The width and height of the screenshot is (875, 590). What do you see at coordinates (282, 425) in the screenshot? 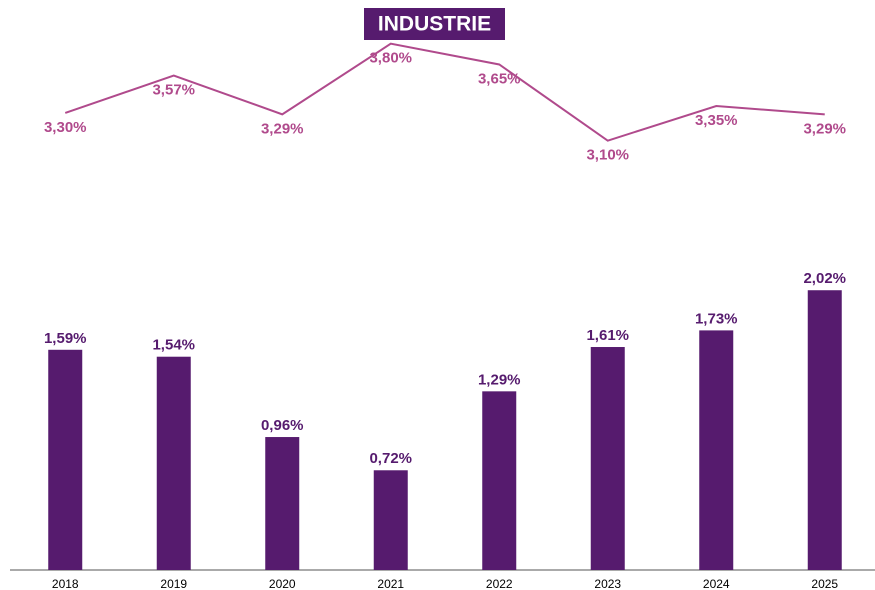
I see `data-label: 0,96%` at bounding box center [282, 425].